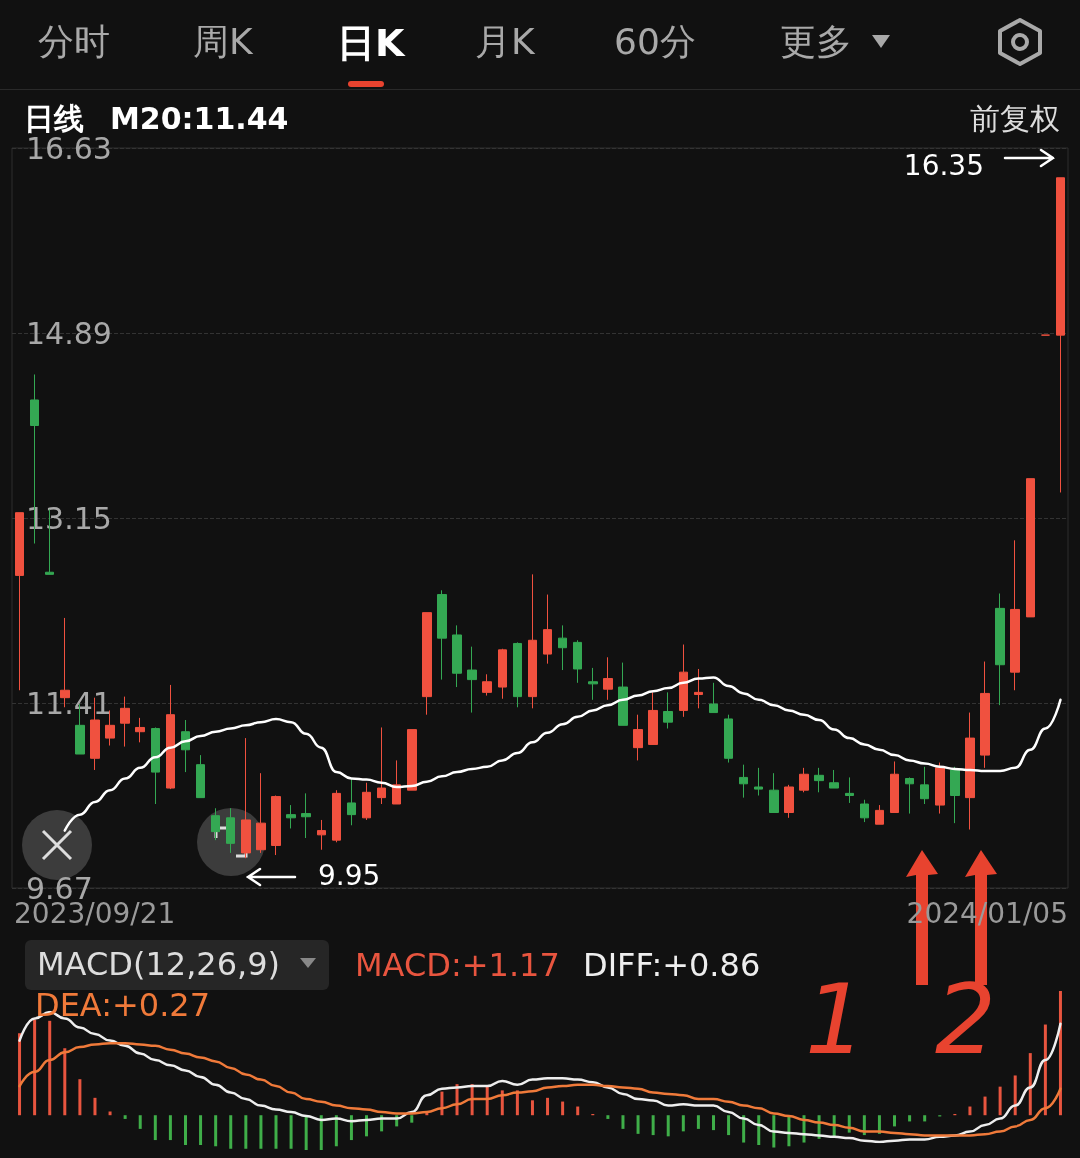 The image size is (1080, 1158). I want to click on text: 60分, so click(655, 41).